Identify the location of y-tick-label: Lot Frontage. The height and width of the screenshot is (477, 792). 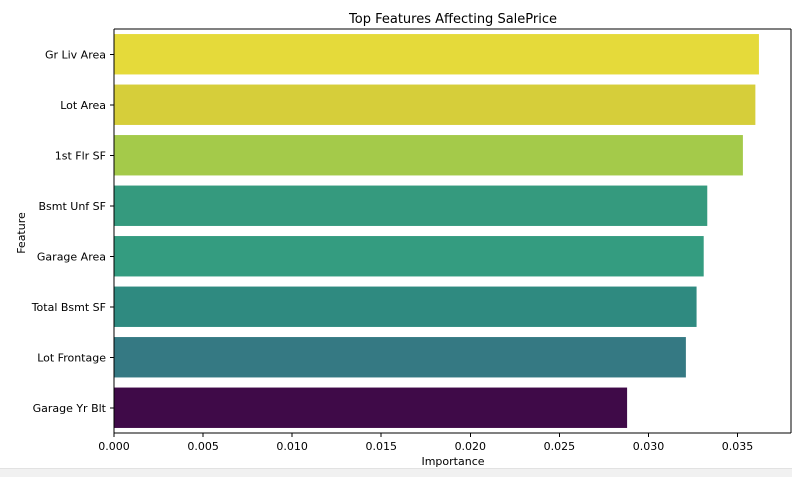
(71, 357).